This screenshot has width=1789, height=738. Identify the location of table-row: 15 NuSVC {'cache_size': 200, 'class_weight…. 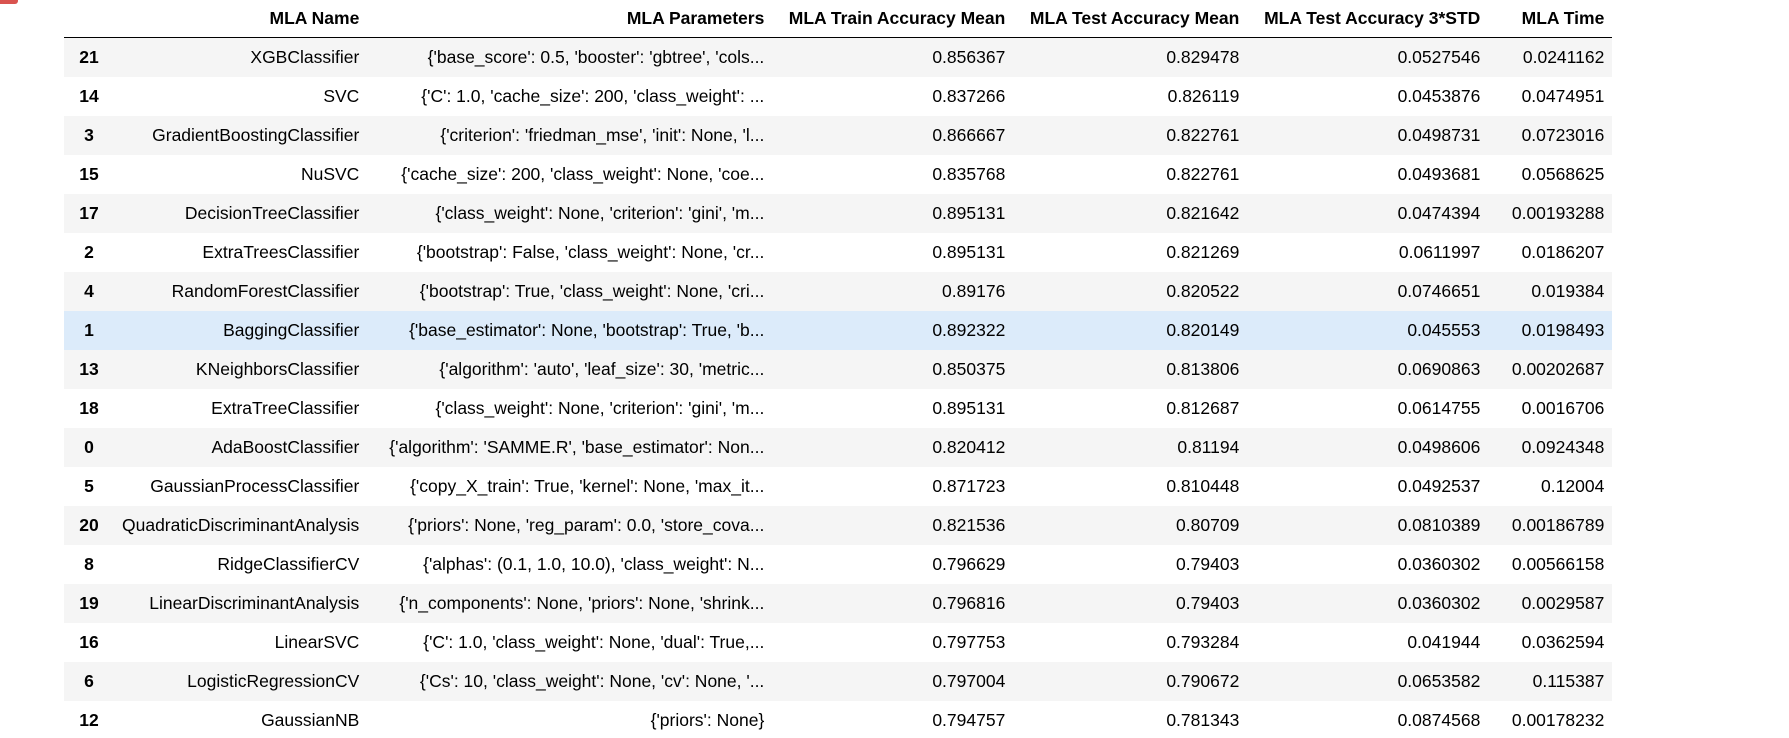
(838, 174).